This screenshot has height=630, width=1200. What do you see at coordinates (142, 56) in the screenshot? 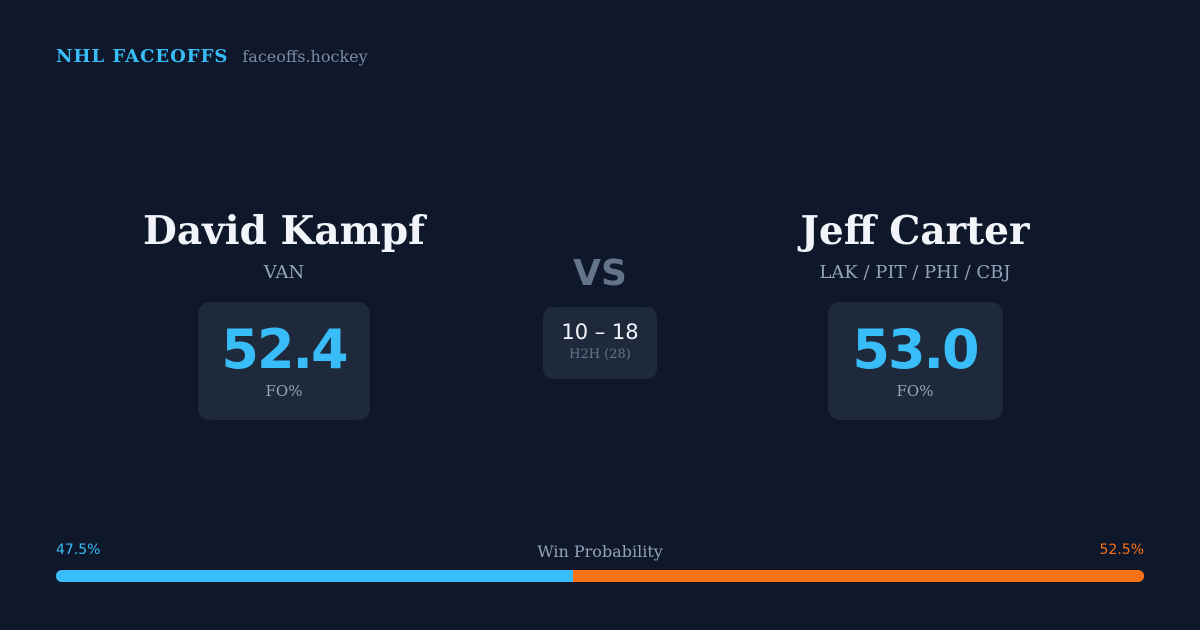
I see `brand-name: NHL FACEOFFS` at bounding box center [142, 56].